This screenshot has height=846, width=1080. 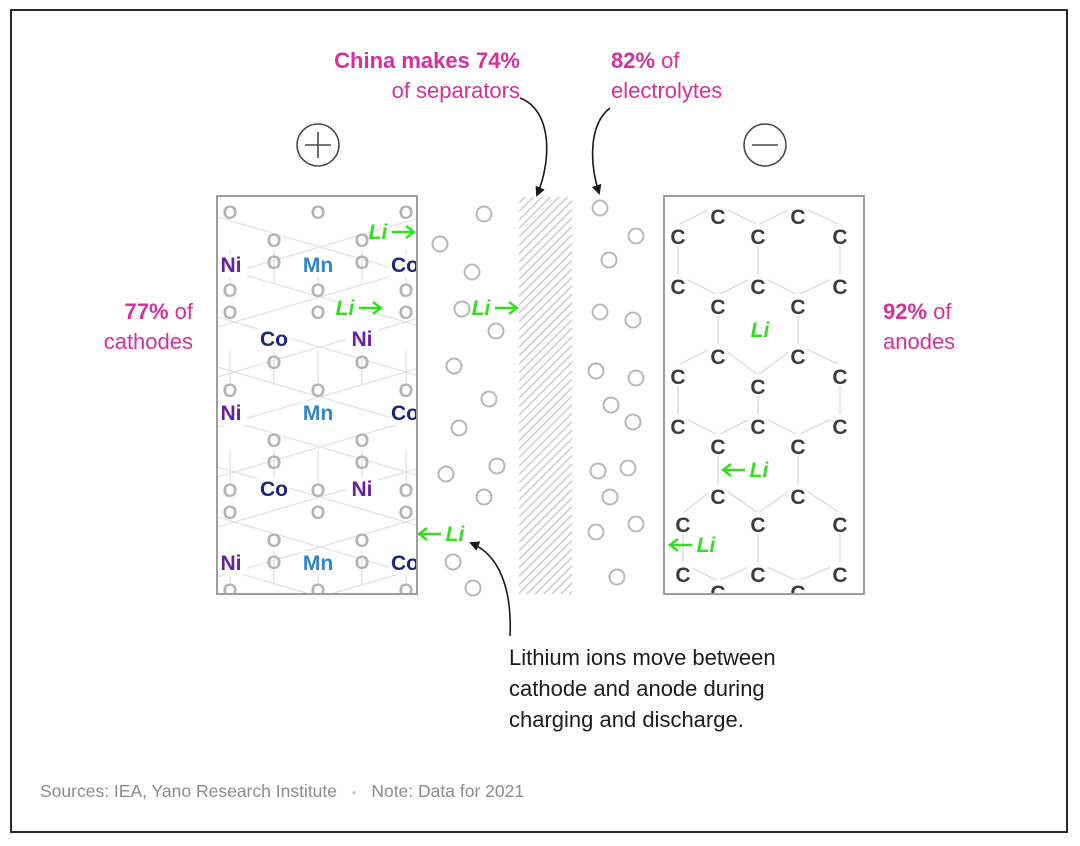 What do you see at coordinates (318, 563) in the screenshot?
I see `manganese-atom: Mn` at bounding box center [318, 563].